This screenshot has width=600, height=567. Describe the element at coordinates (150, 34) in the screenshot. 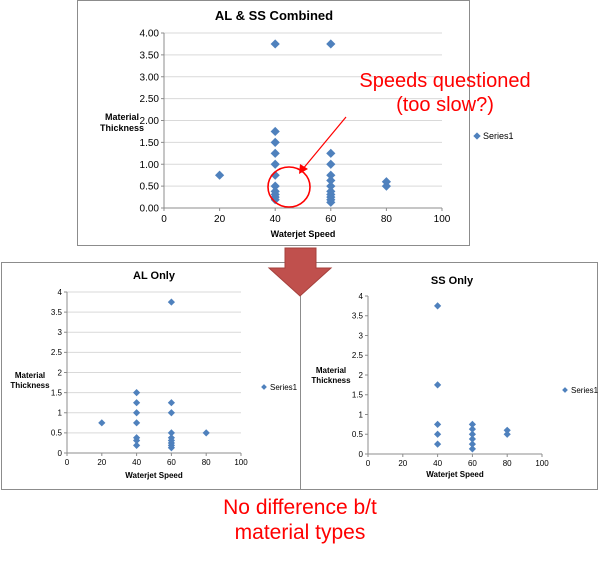

I see `y-tick-label: 4.00` at that location.